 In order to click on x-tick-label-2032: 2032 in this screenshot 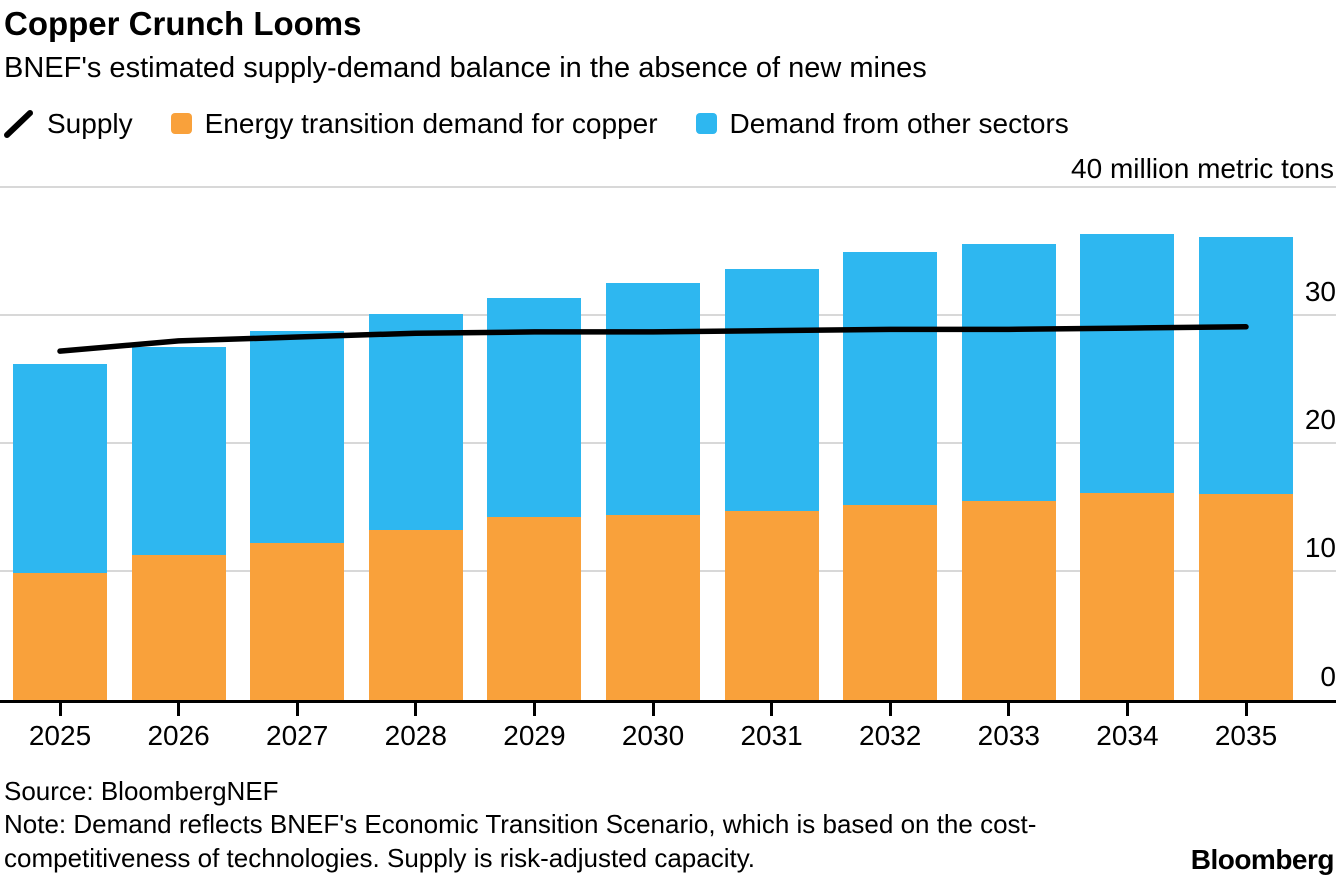, I will do `click(890, 735)`.